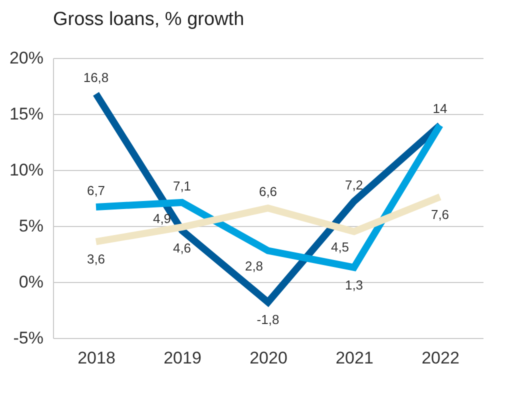 The height and width of the screenshot is (410, 510). I want to click on y-tick-label: 10%, so click(26, 170).